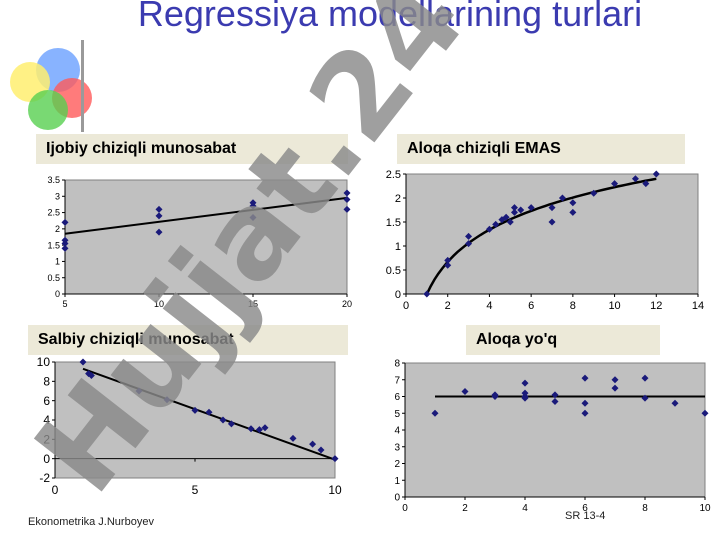 The height and width of the screenshot is (540, 720). Describe the element at coordinates (53, 180) in the screenshot. I see `y-tick-label: 3.5` at that location.